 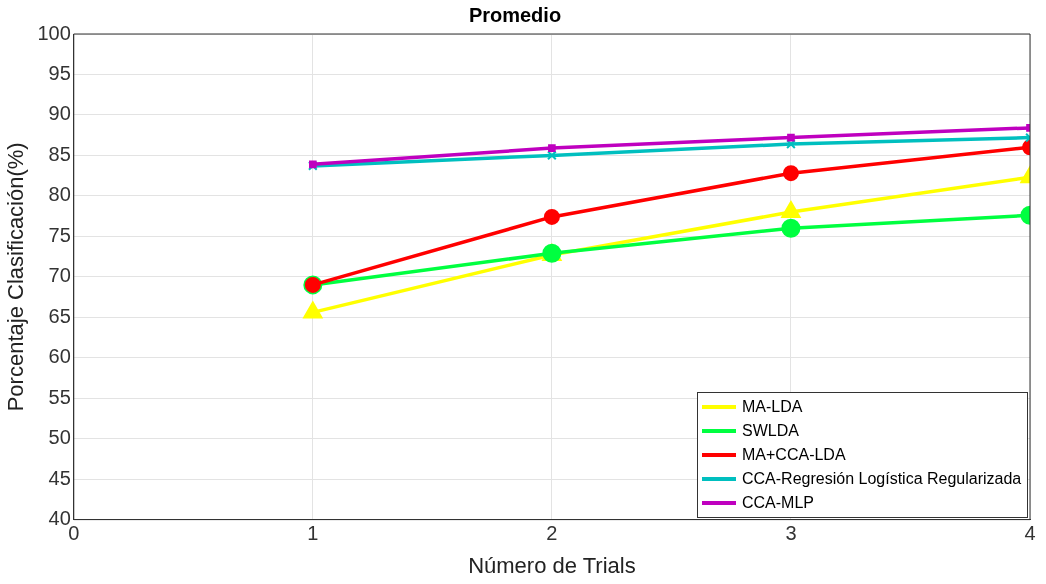 What do you see at coordinates (74, 533) in the screenshot?
I see `x-tick-label: 0` at bounding box center [74, 533].